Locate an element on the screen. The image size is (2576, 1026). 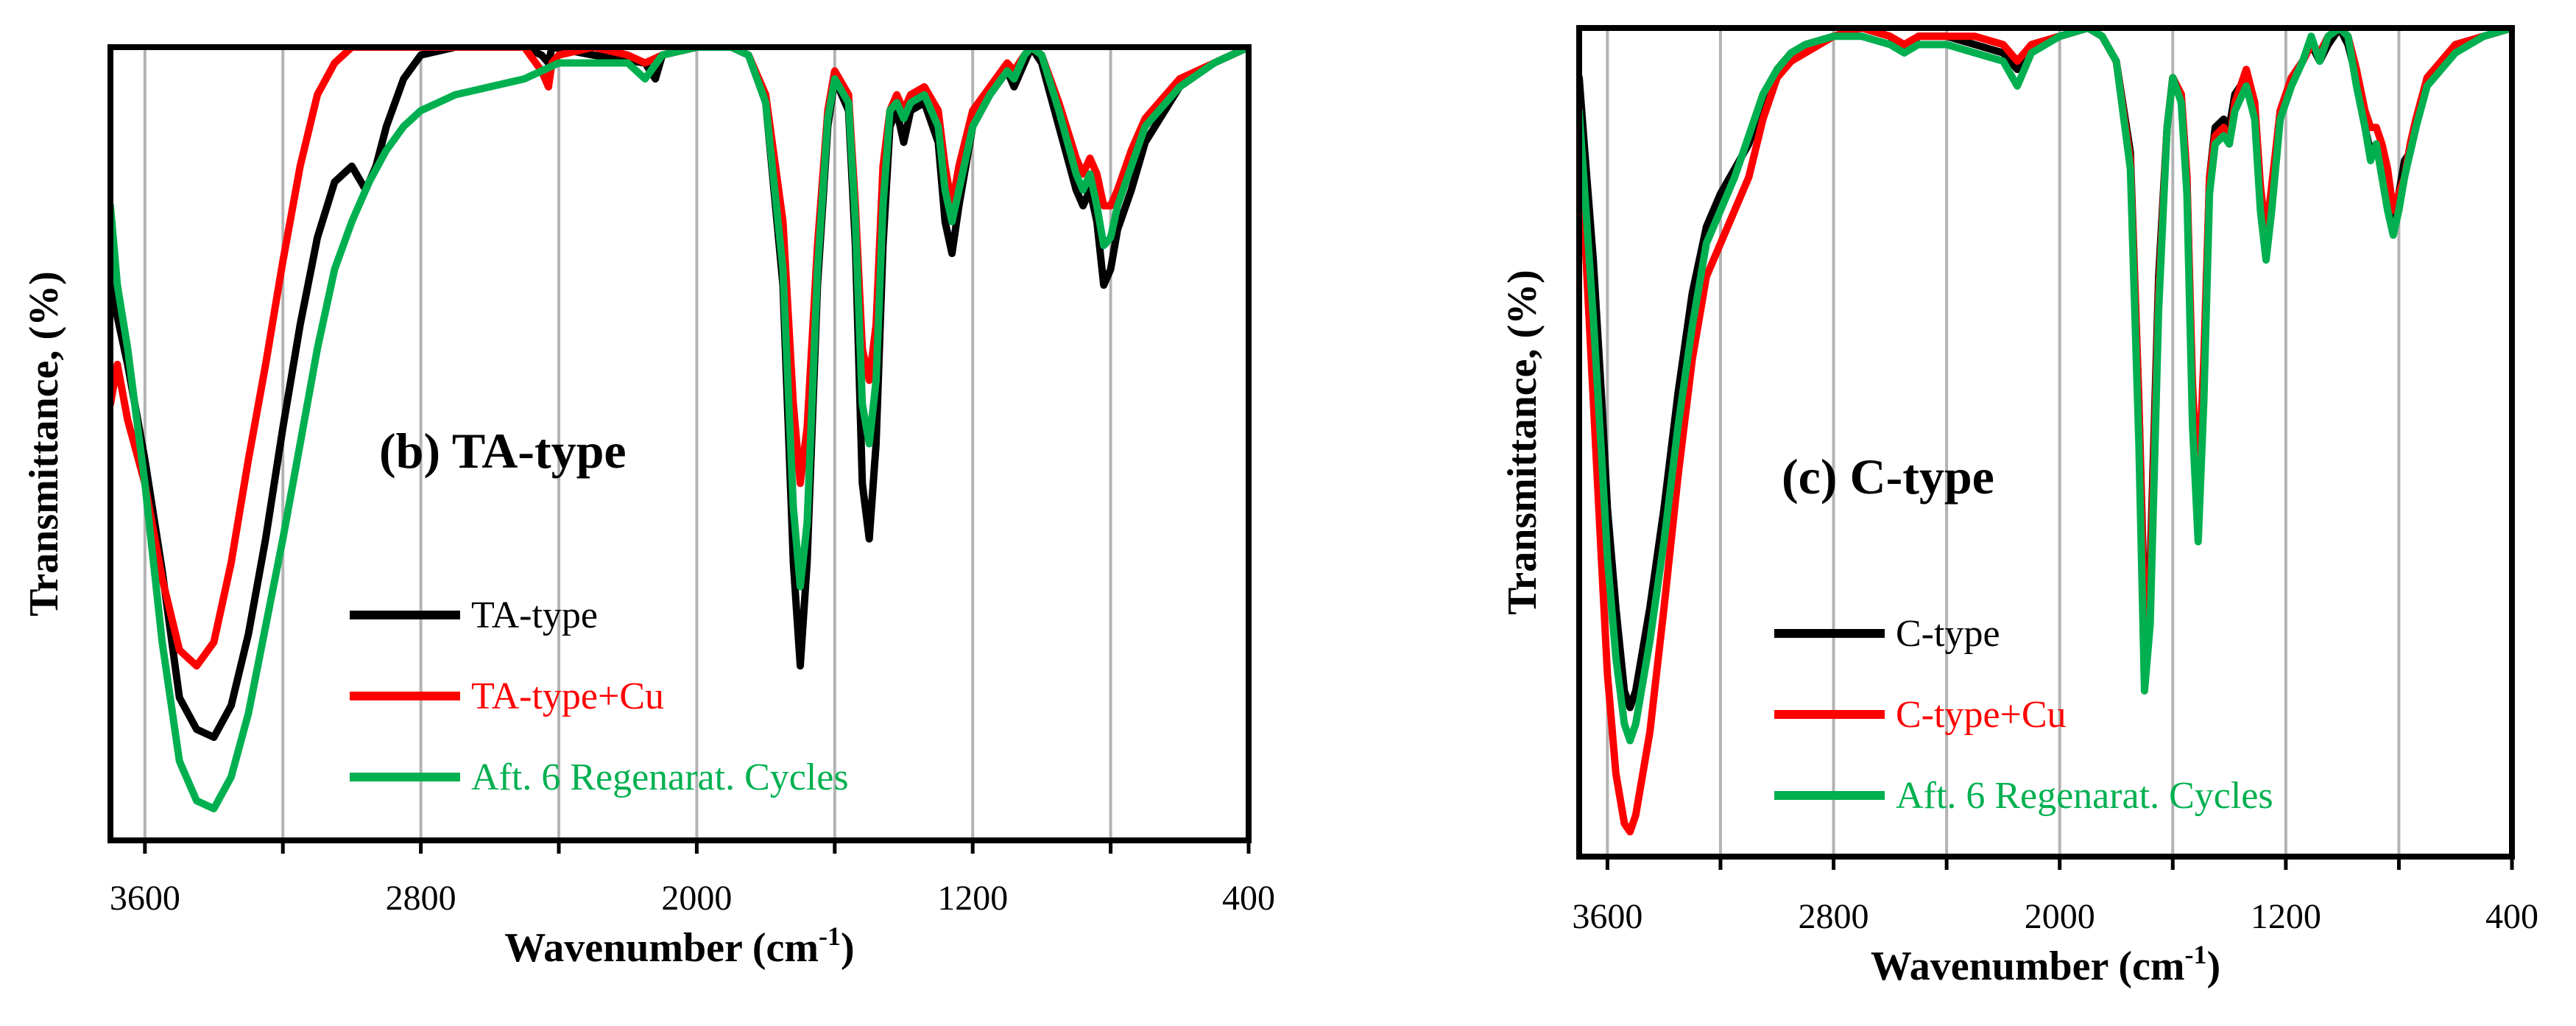
legend-label: TA-type+Cu is located at coordinates (567, 696).